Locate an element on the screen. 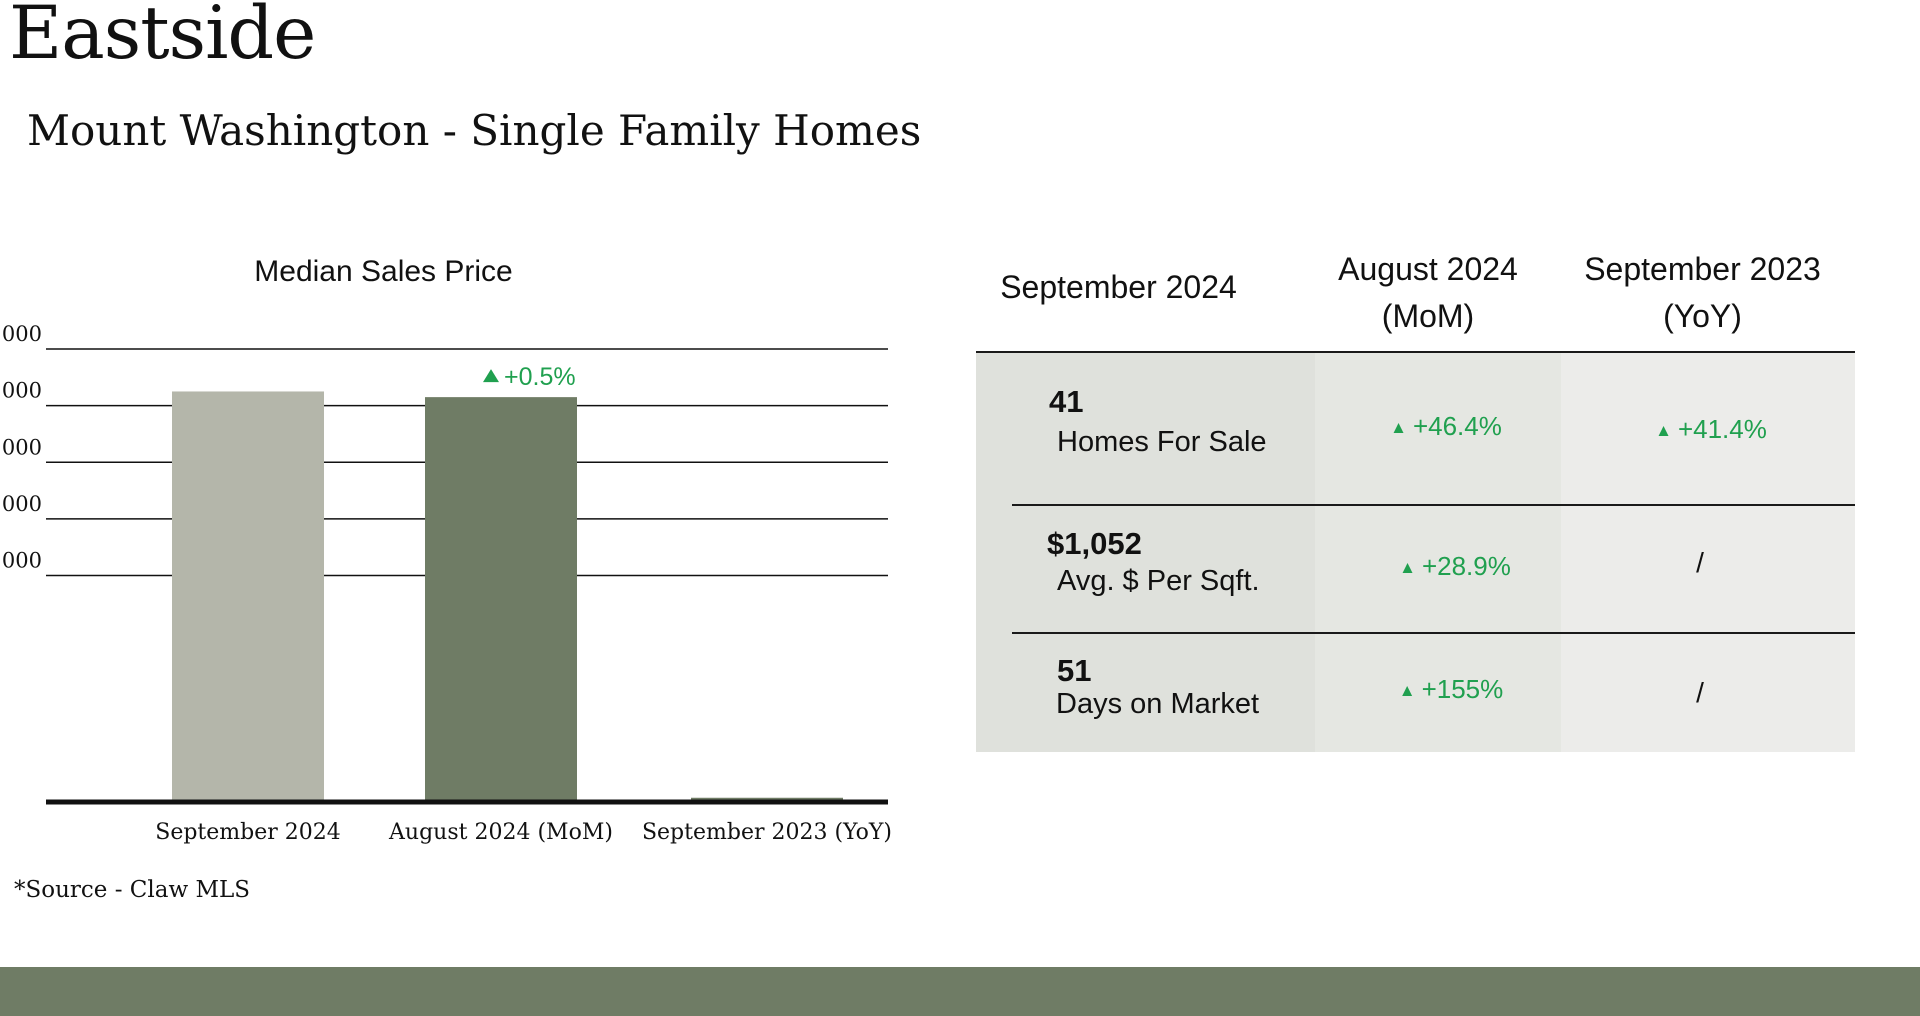 The width and height of the screenshot is (1920, 1016). price-per-sqft-yoy: / is located at coordinates (1700, 562).